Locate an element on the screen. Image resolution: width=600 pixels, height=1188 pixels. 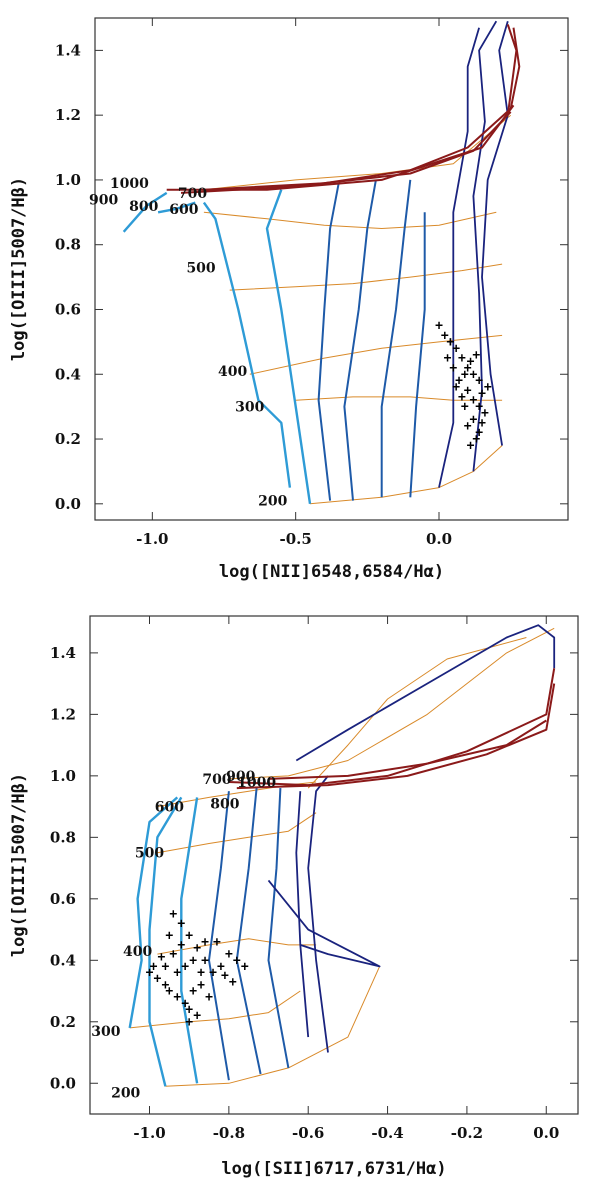
sii-velocity-label: 800 is located at coordinates (224, 805).